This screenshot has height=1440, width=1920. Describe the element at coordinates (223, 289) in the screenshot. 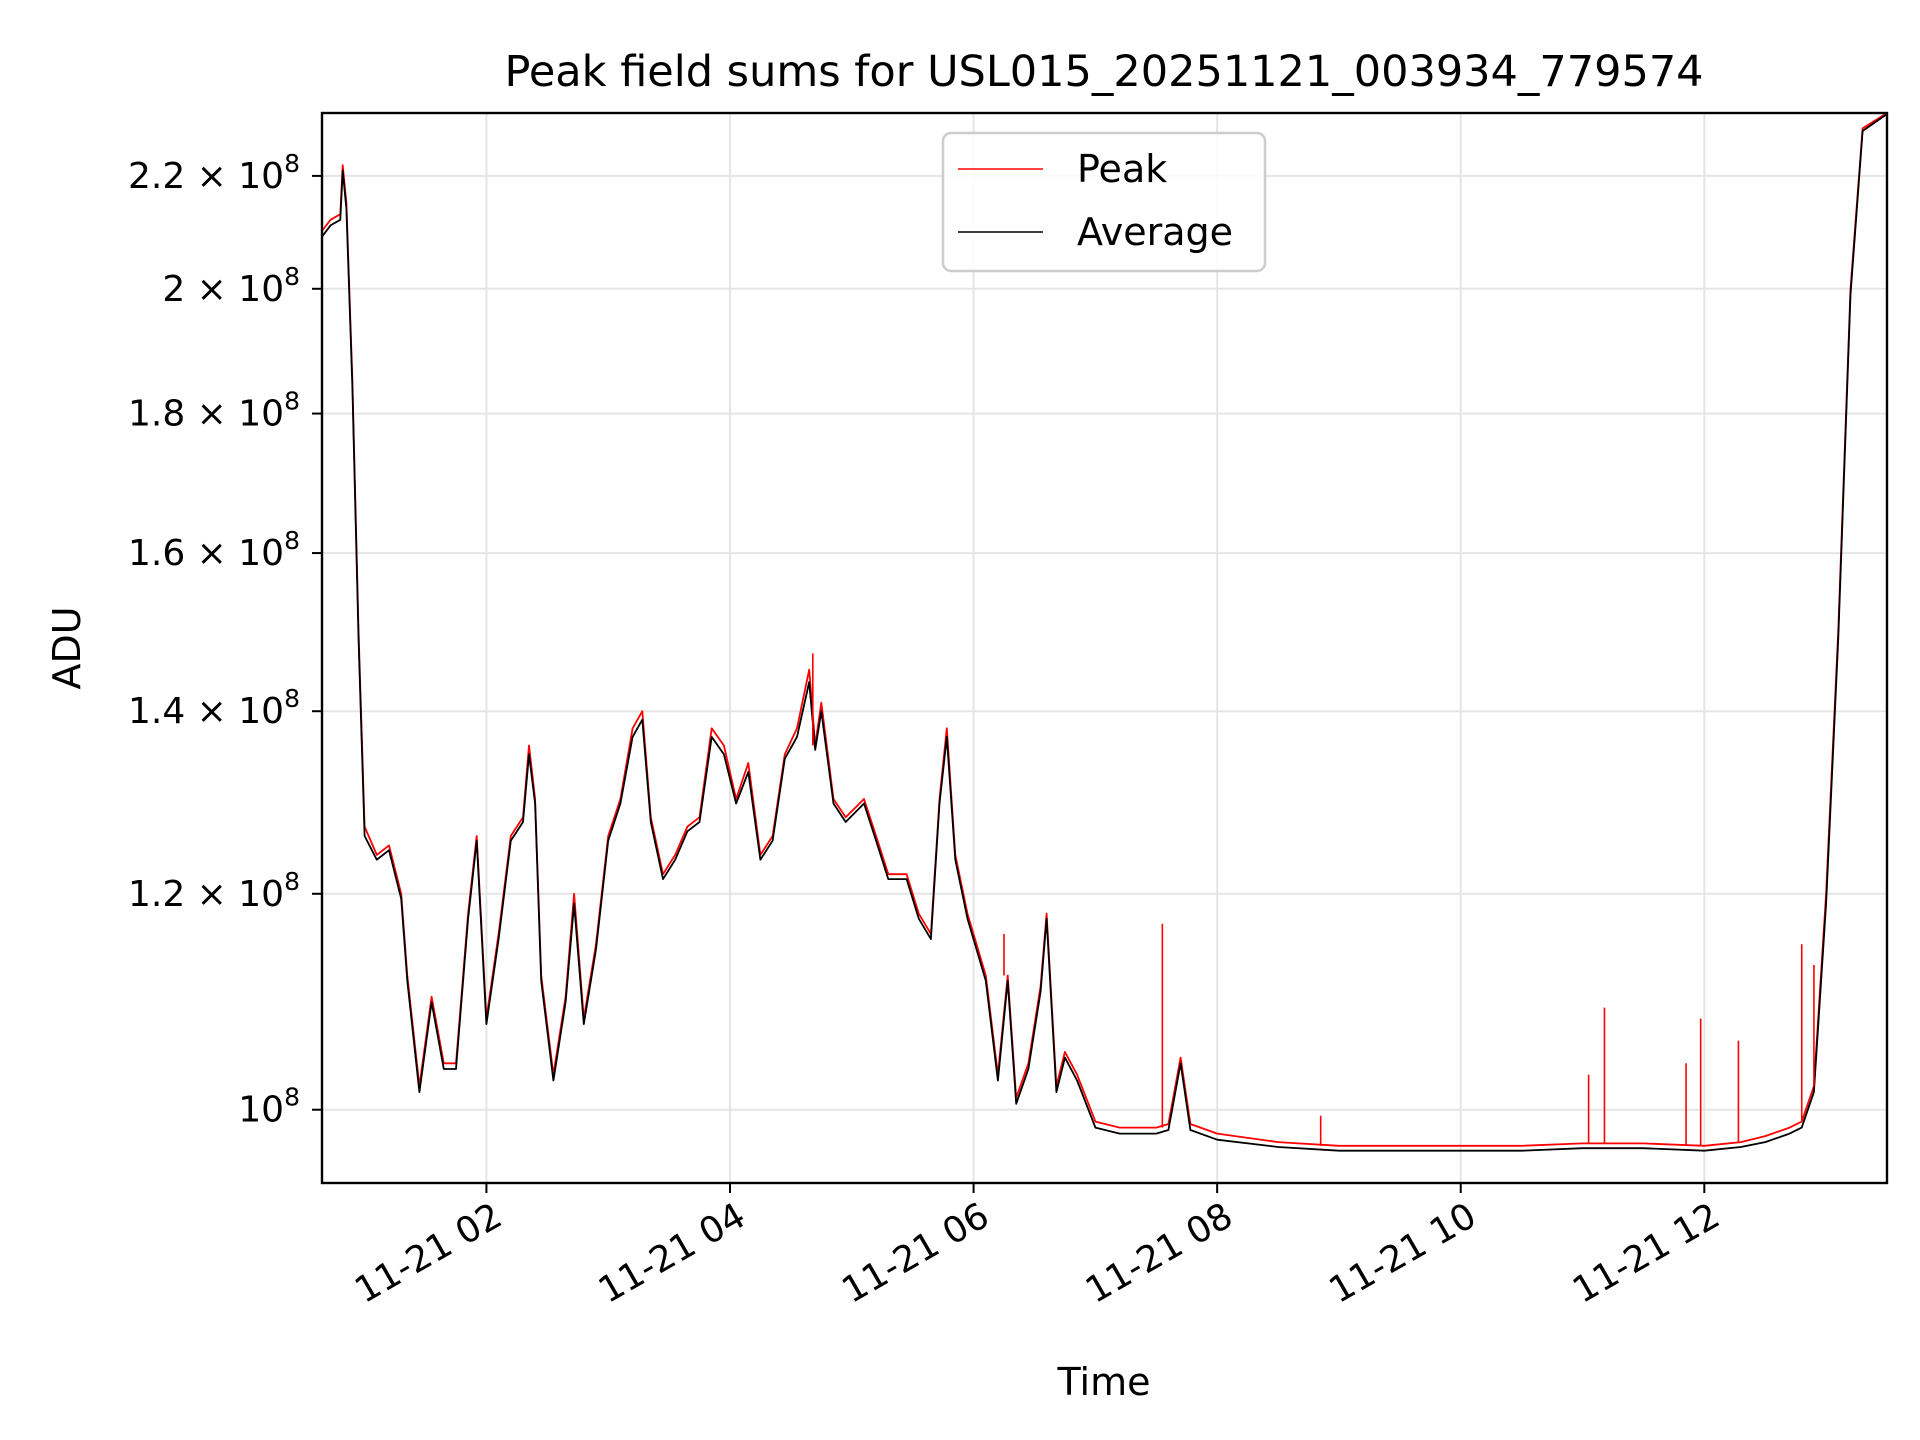

I see `y-tick-base: 2 × 10` at that location.